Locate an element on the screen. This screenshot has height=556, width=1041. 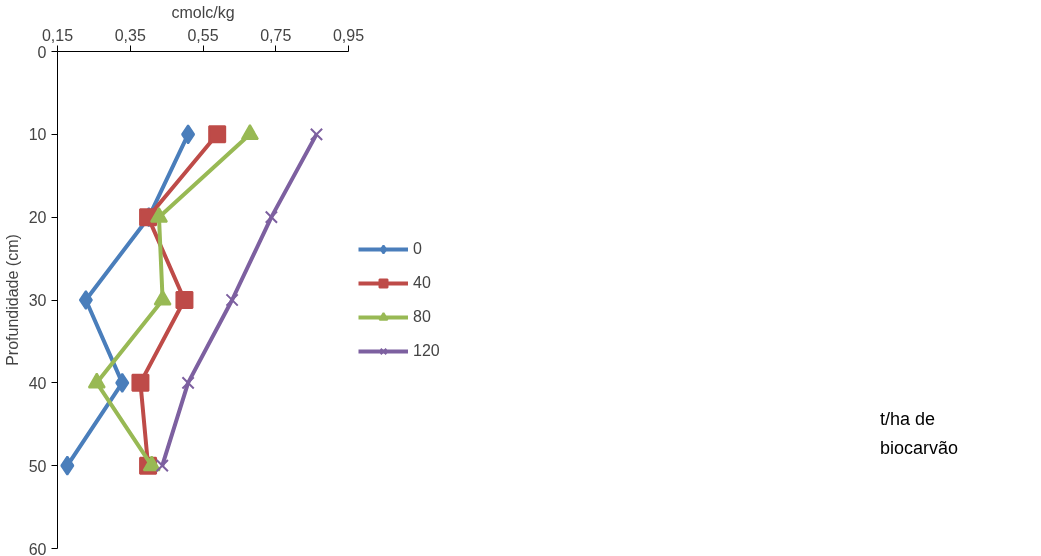
x-tick-label: 0,75 is located at coordinates (276, 35).